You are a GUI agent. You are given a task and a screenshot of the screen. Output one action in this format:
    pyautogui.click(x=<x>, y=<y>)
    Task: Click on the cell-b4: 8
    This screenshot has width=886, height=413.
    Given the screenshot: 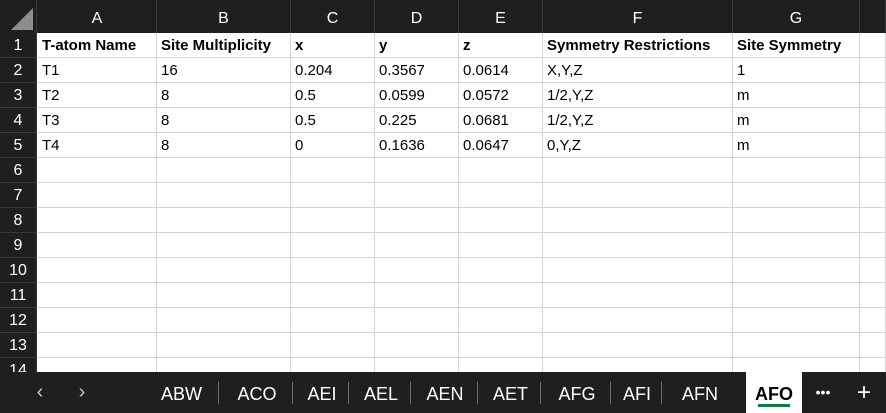 What is the action you would take?
    pyautogui.click(x=224, y=120)
    